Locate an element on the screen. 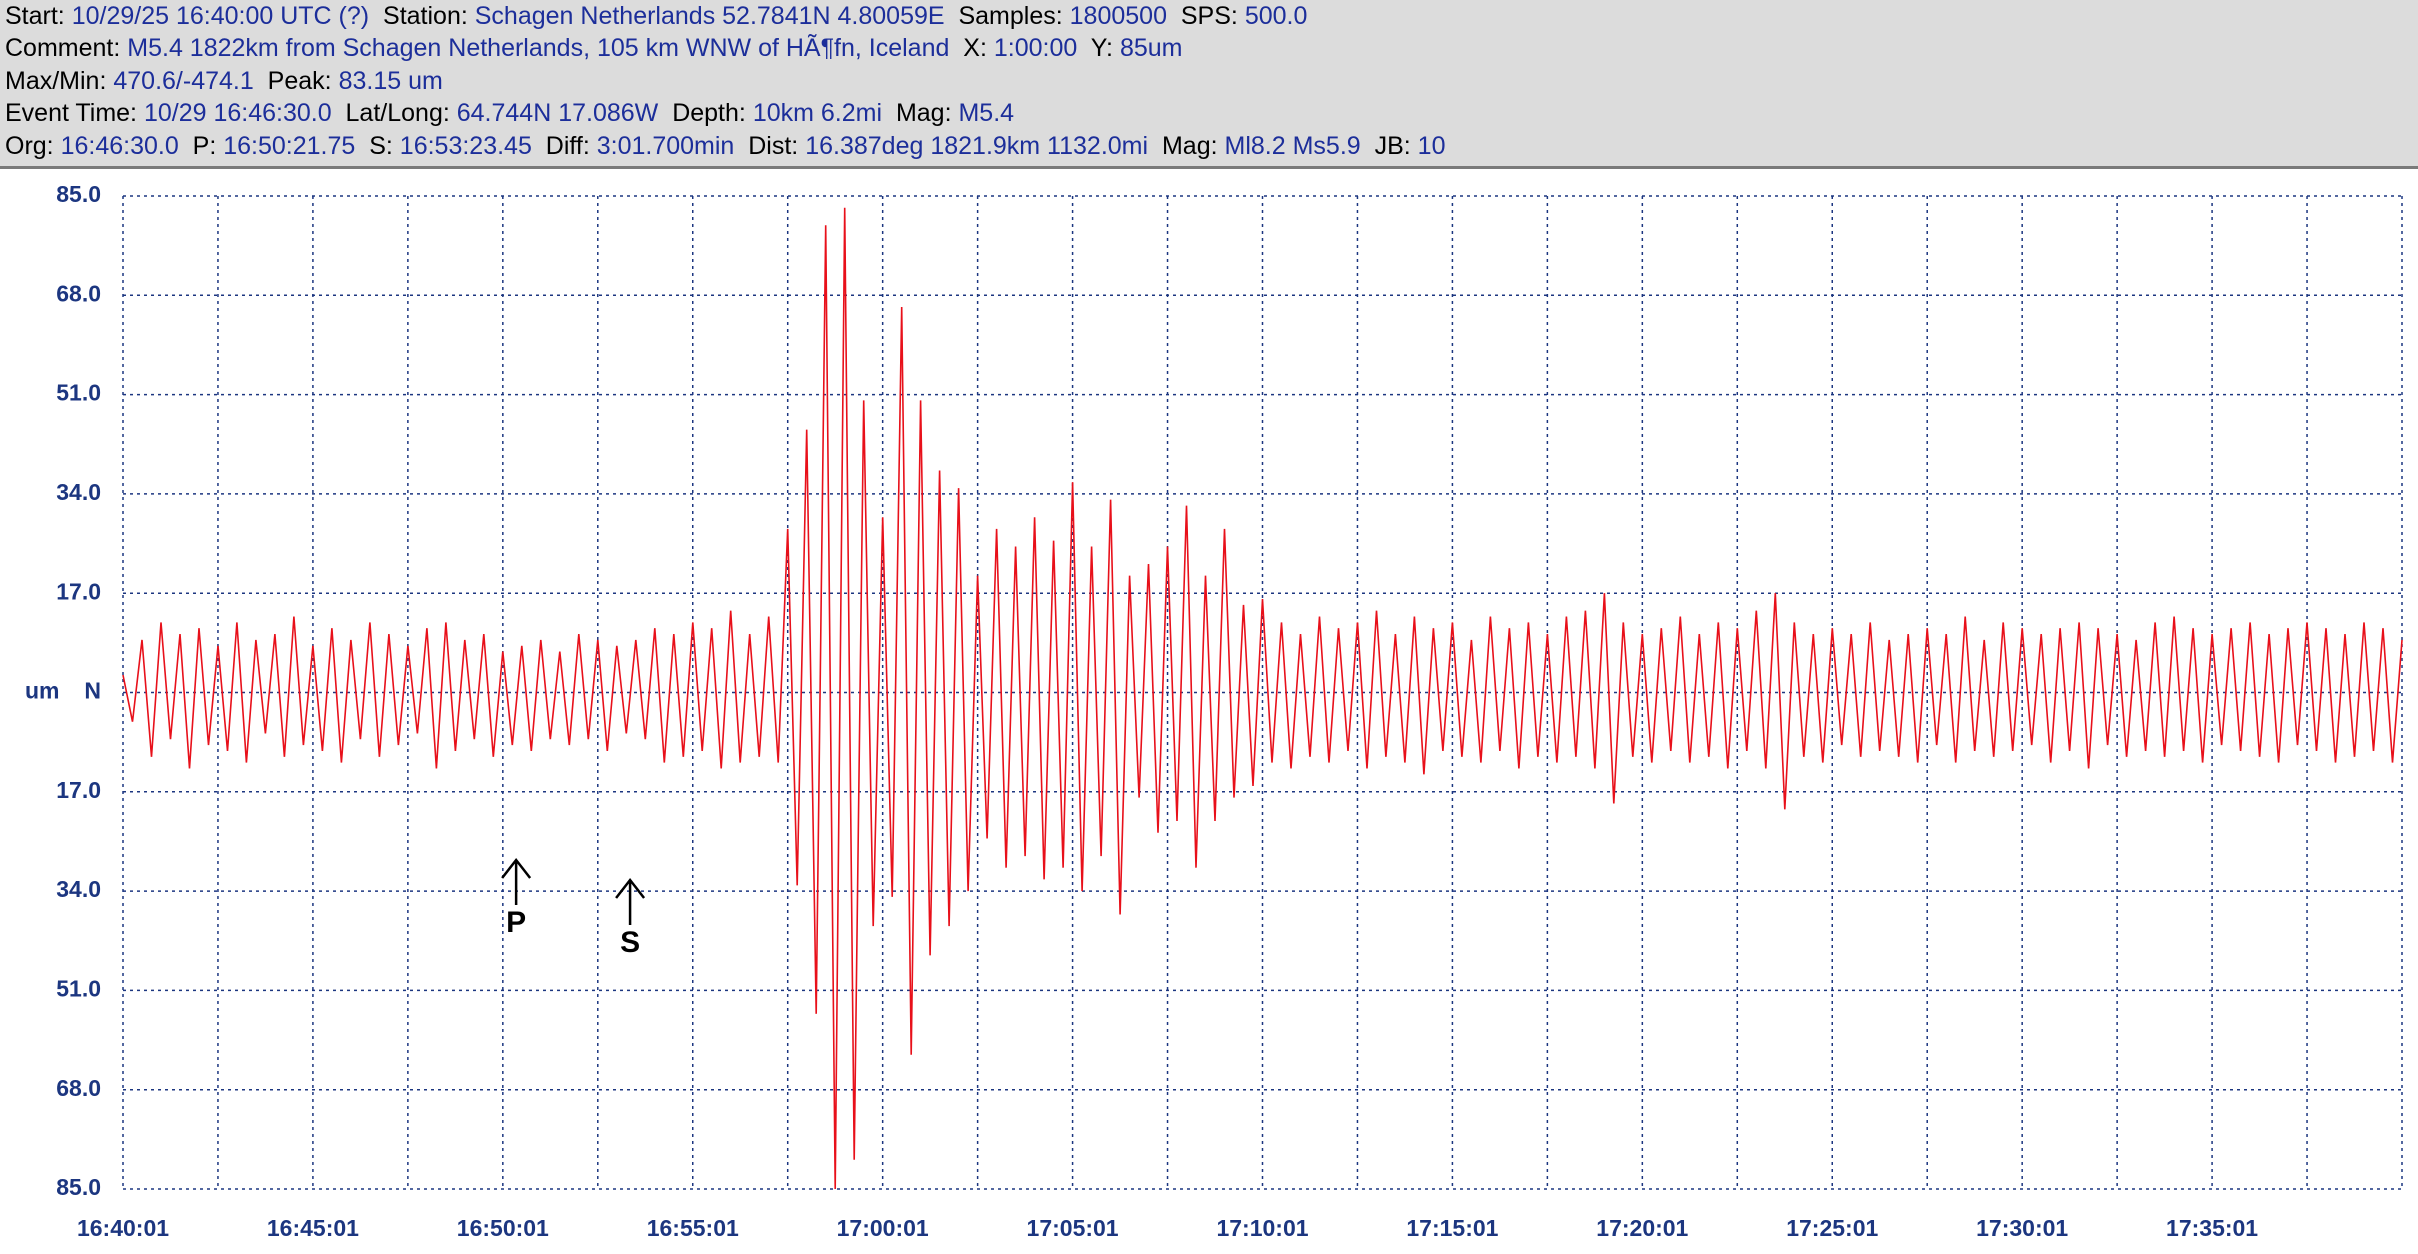 The width and height of the screenshot is (2418, 1254). header-label: Dist: is located at coordinates (773, 145).